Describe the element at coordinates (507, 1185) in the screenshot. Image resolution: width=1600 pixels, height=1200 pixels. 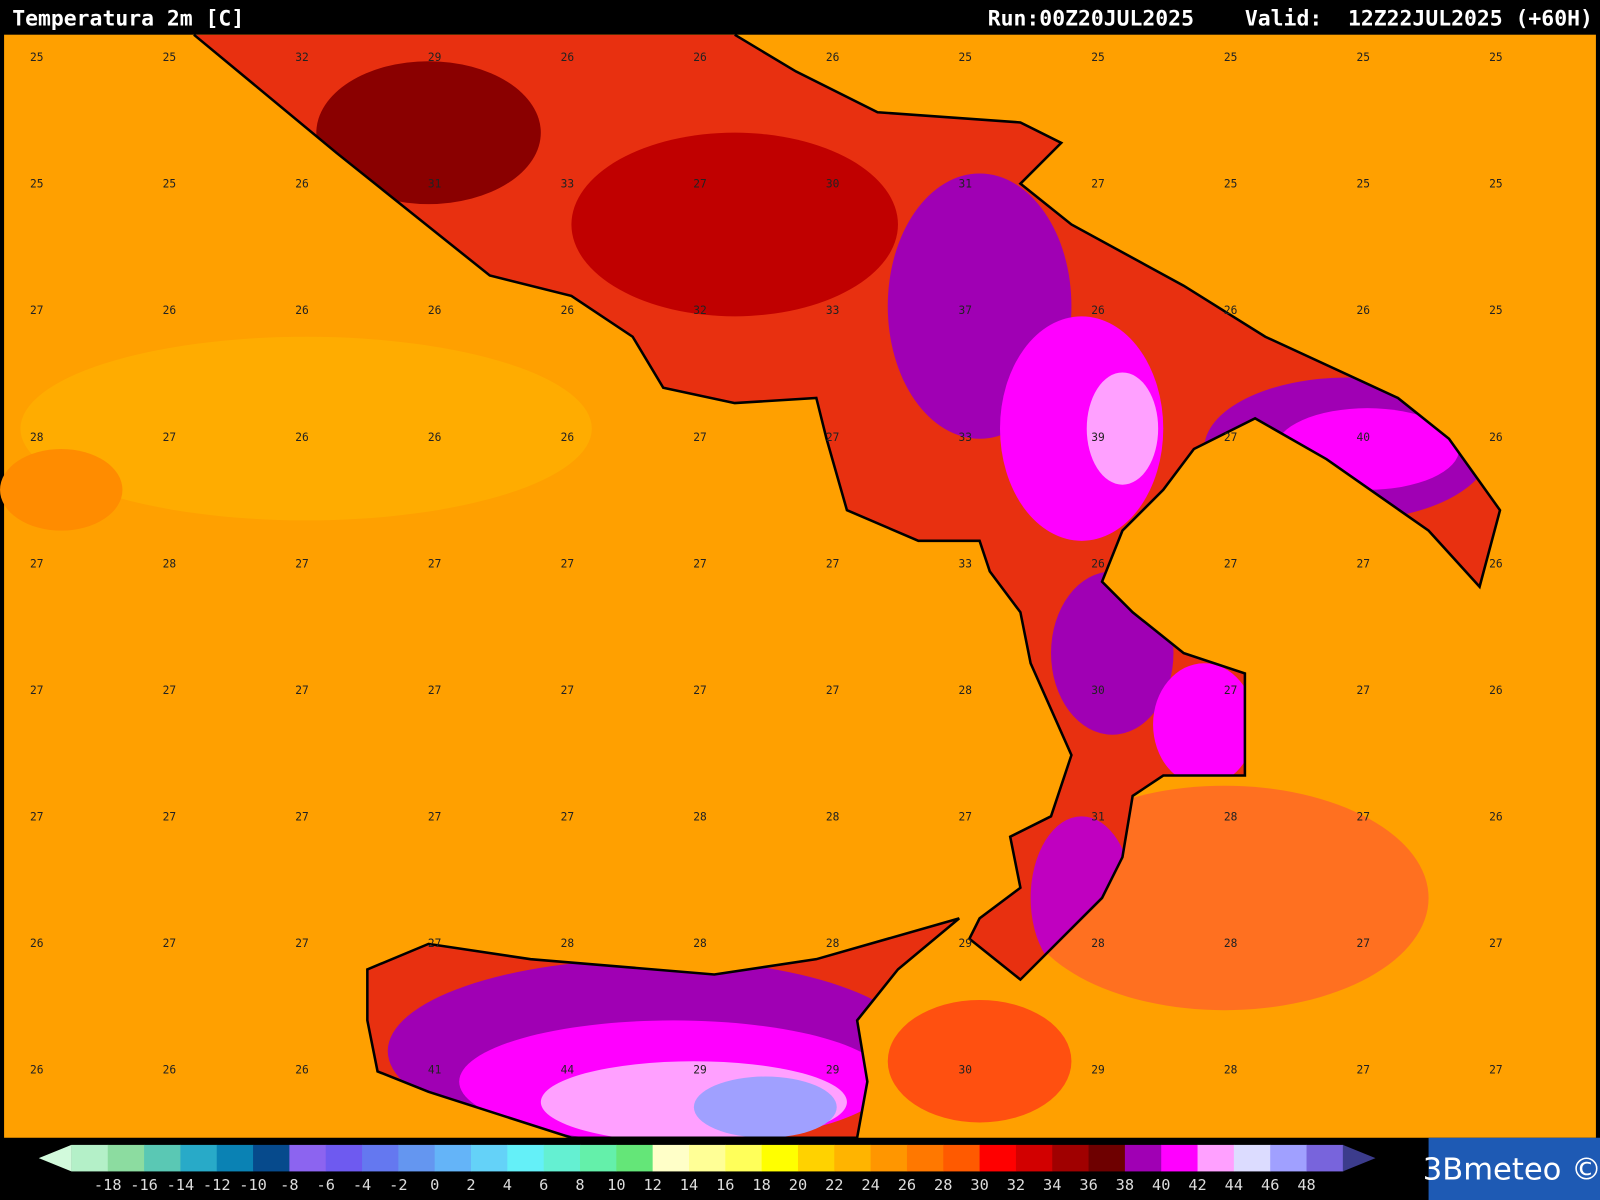
I see `legend-label: 4` at that location.